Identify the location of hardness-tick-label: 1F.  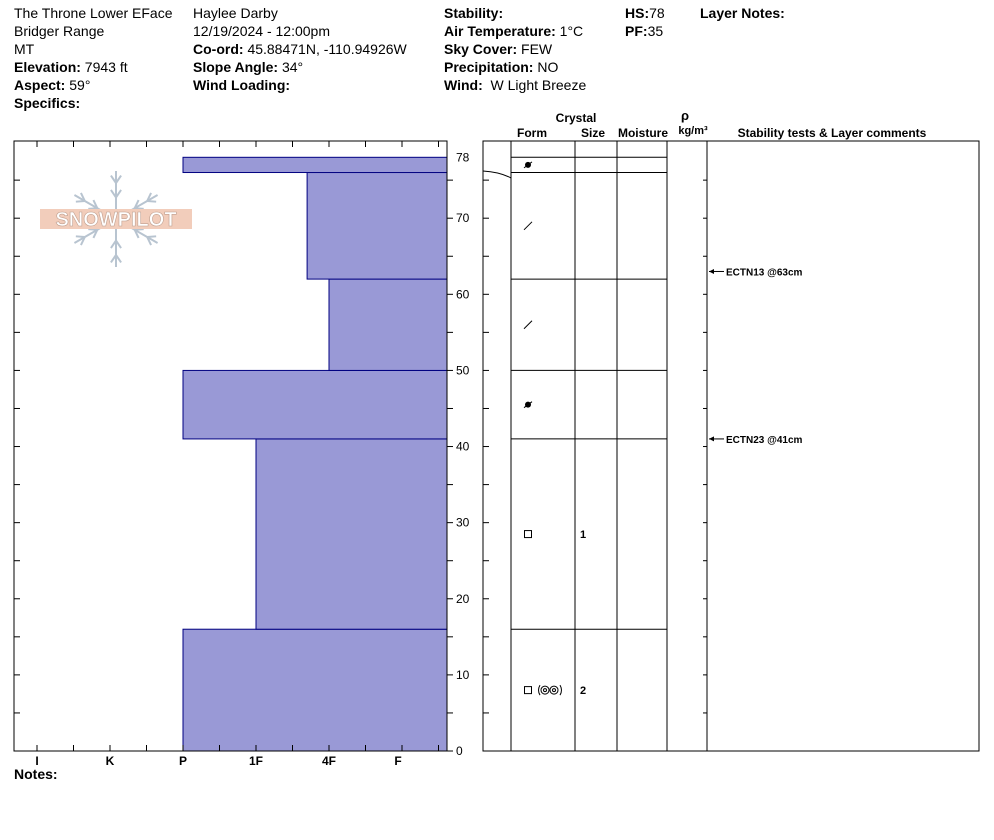
(256, 761).